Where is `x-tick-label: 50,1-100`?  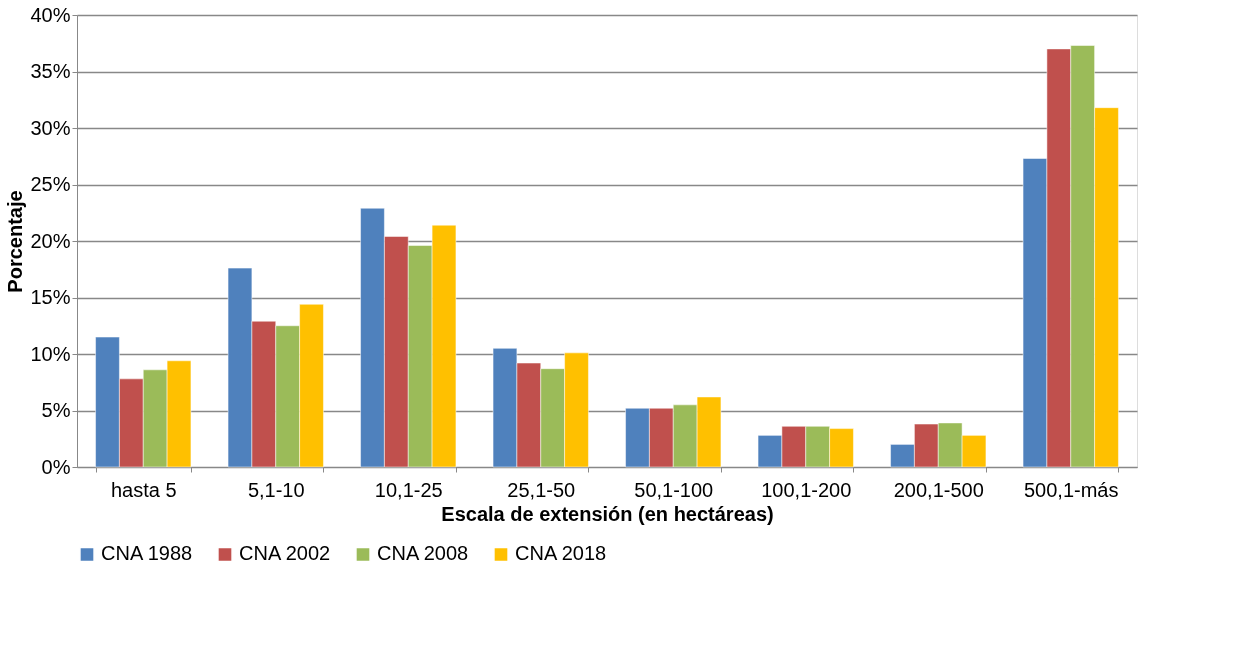
x-tick-label: 50,1-100 is located at coordinates (674, 489).